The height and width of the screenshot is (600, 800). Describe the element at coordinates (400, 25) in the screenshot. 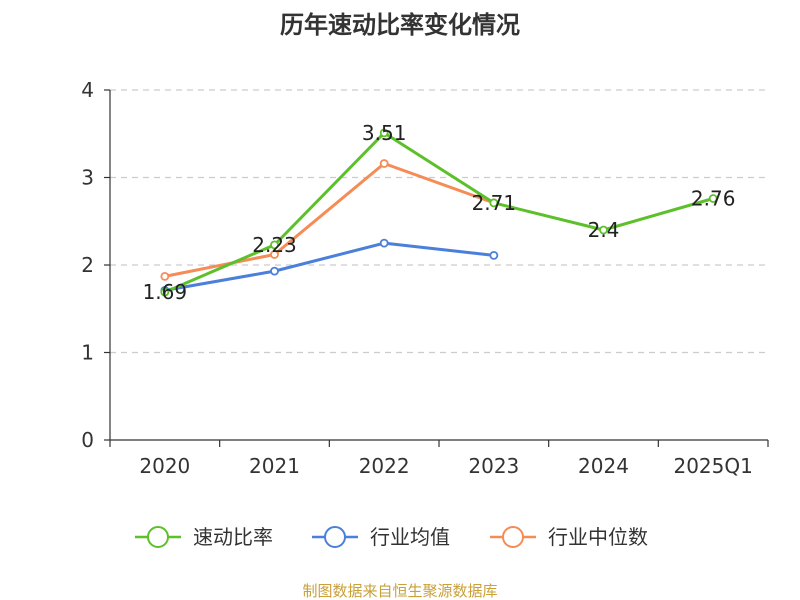

I see `chart-title: 历年速动比率变化情况` at that location.